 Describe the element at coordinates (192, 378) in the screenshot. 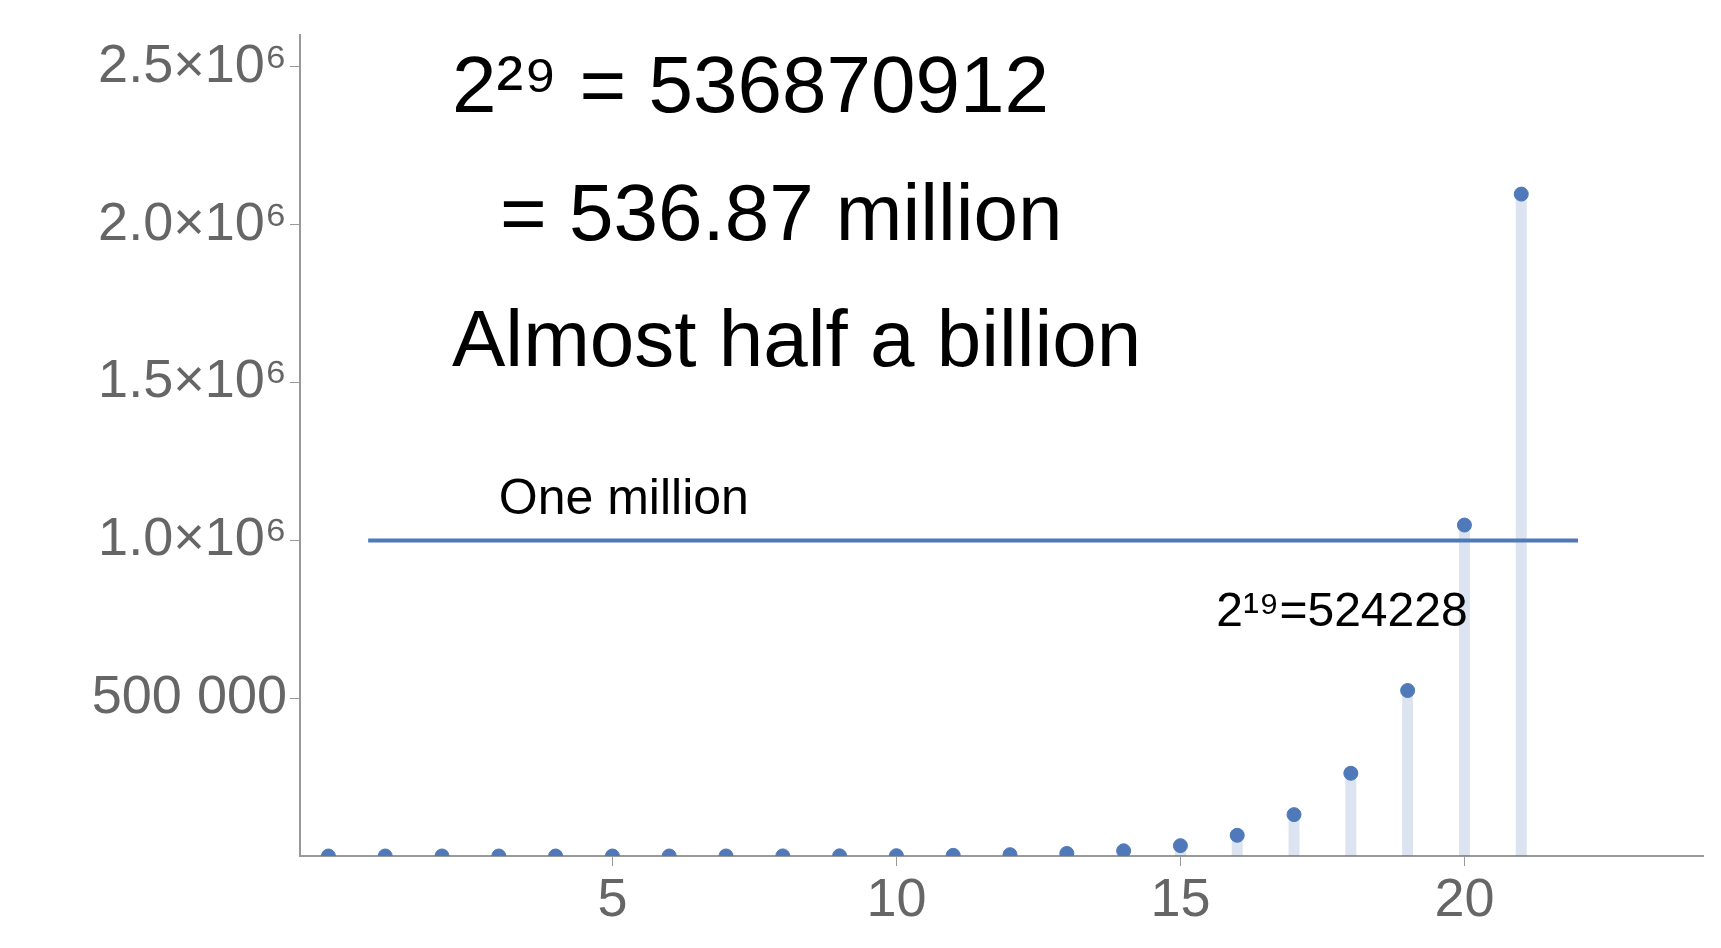

I see `y-tick-label: 1.5×10⁶` at that location.